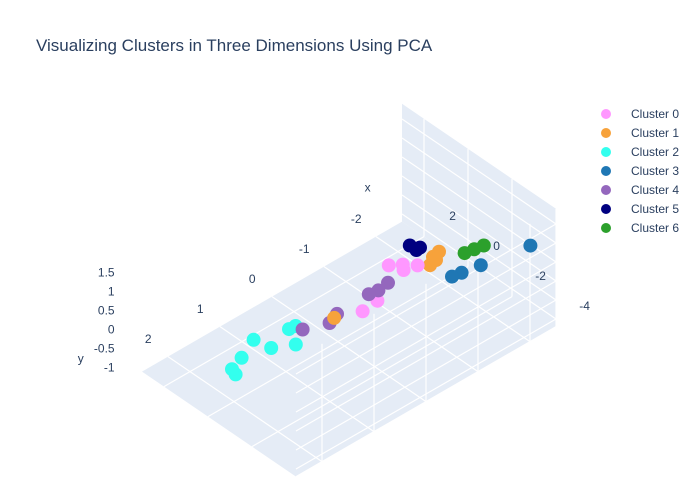 The height and width of the screenshot is (500, 700). I want to click on x-tick-label: -2, so click(540, 276).